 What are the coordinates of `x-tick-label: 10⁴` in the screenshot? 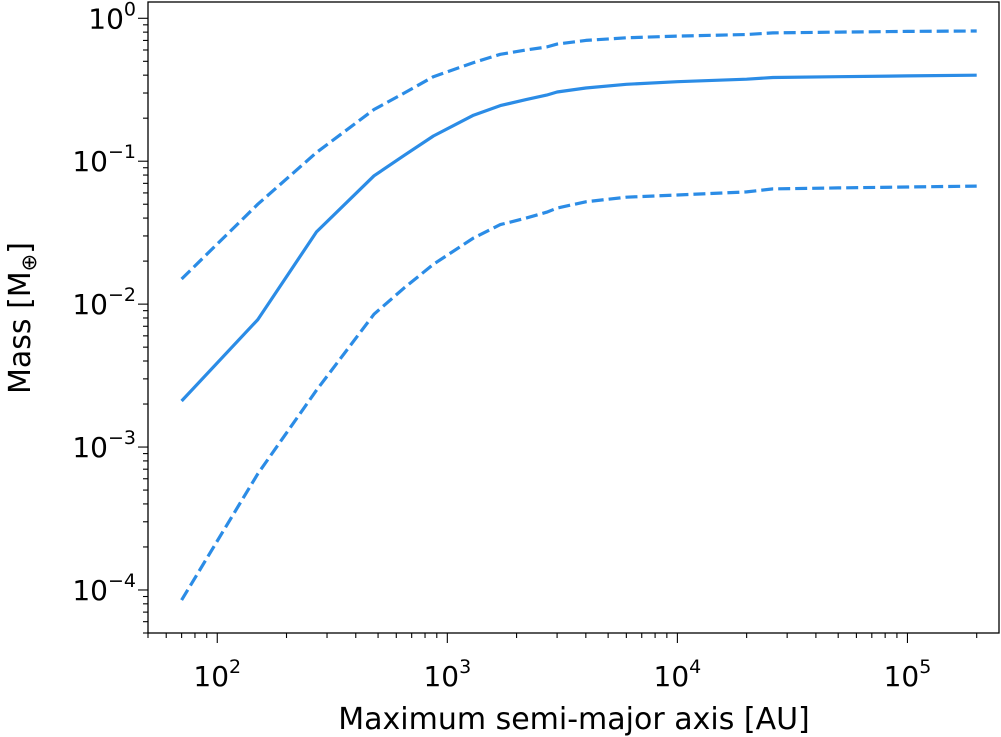 It's located at (678, 674).